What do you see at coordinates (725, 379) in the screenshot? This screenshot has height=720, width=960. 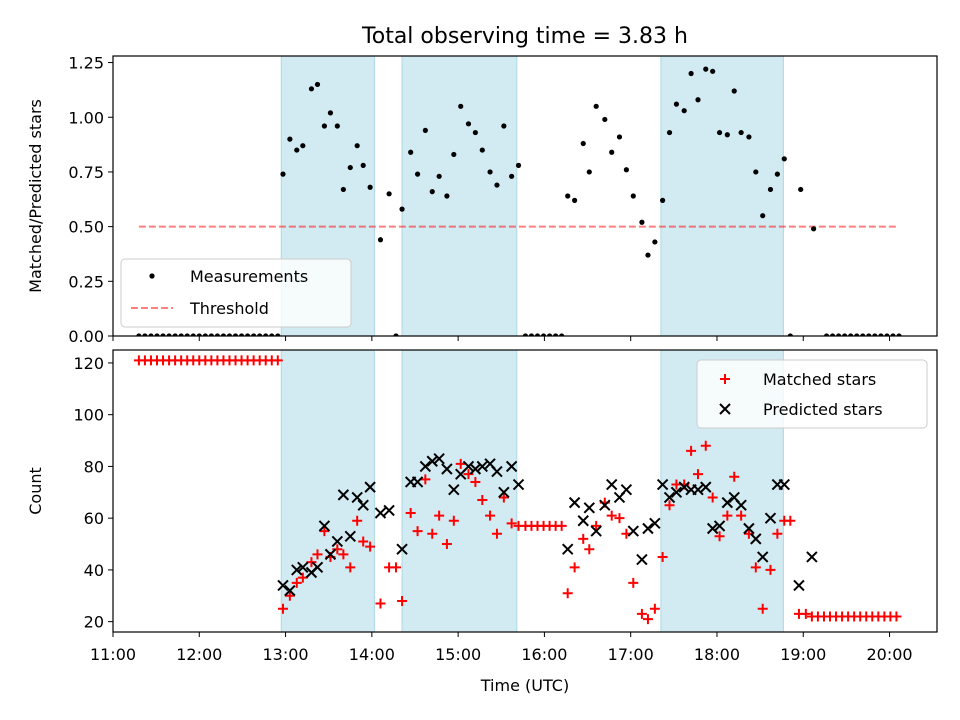 I see `legend-matched-marker` at bounding box center [725, 379].